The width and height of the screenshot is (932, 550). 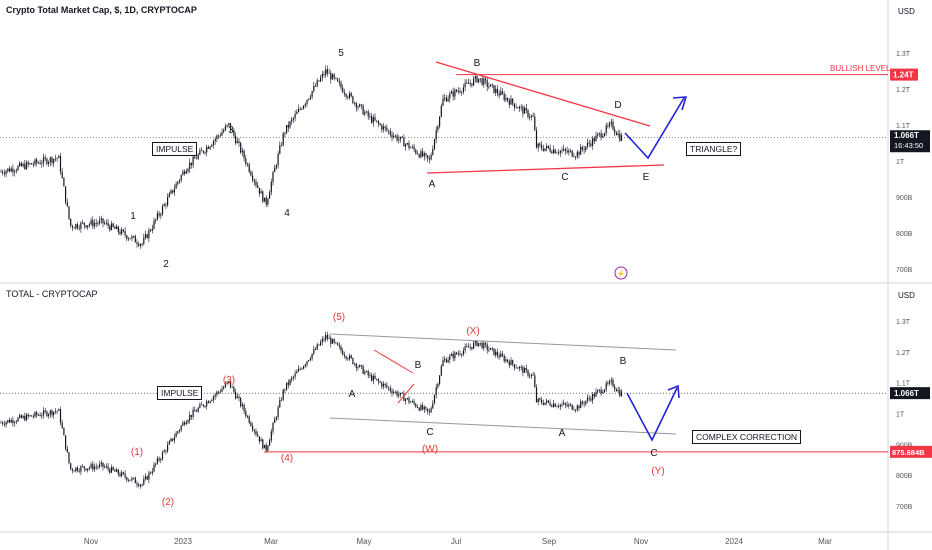 What do you see at coordinates (133, 216) in the screenshot?
I see `wave-label-top: 1` at bounding box center [133, 216].